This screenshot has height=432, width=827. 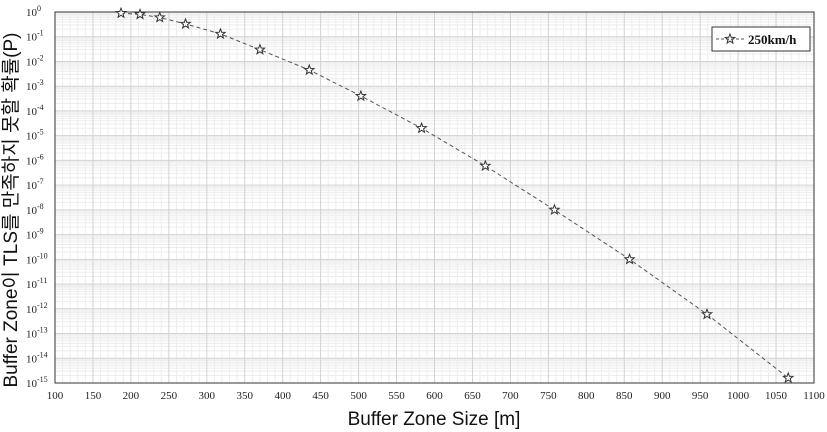 What do you see at coordinates (358, 396) in the screenshot?
I see `x-tick-label: 500` at bounding box center [358, 396].